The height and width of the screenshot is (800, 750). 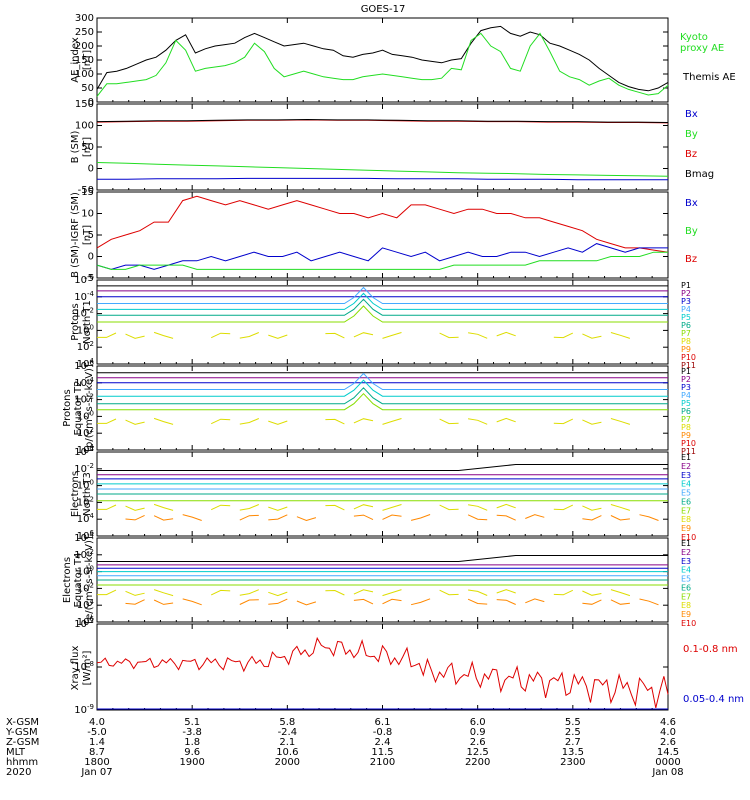 What do you see at coordinates (87, 192) in the screenshot?
I see `y-tick-label: 15` at bounding box center [87, 192].